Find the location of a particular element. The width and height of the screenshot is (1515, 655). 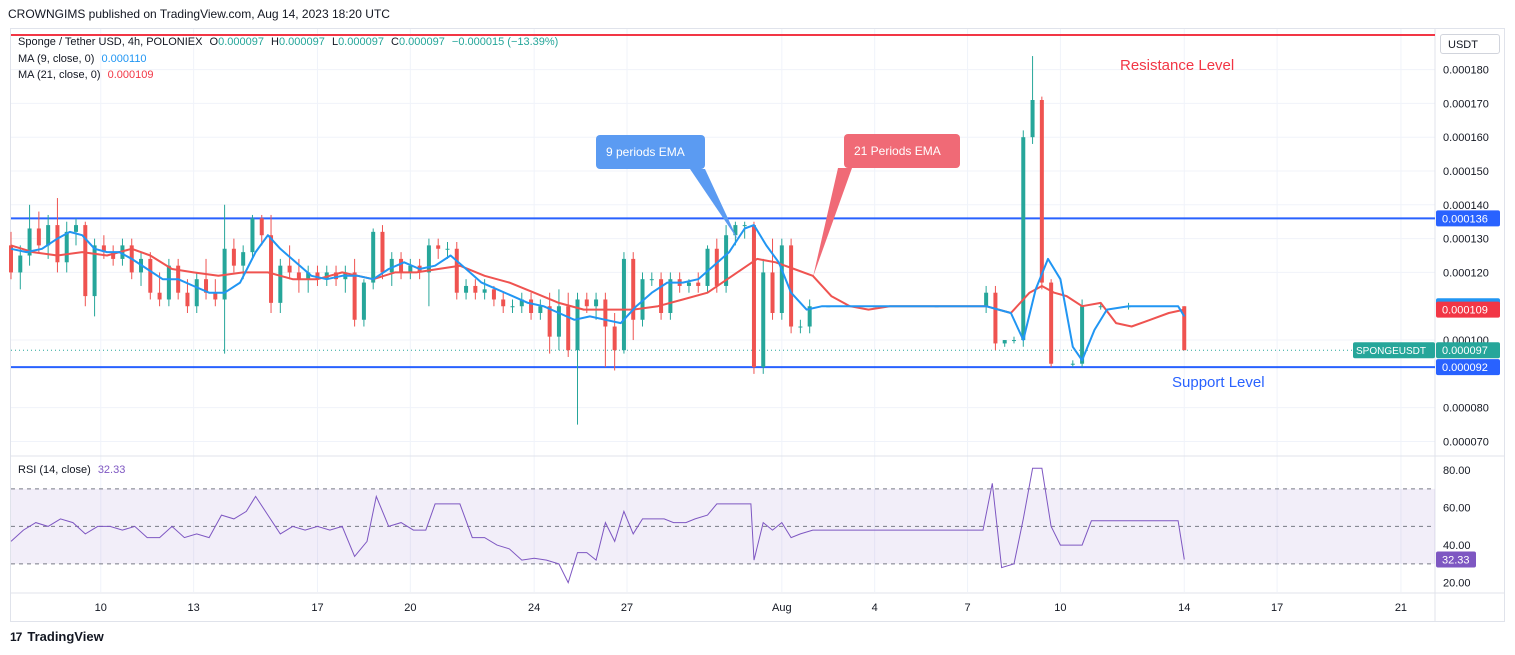

low-label: L is located at coordinates (335, 42).